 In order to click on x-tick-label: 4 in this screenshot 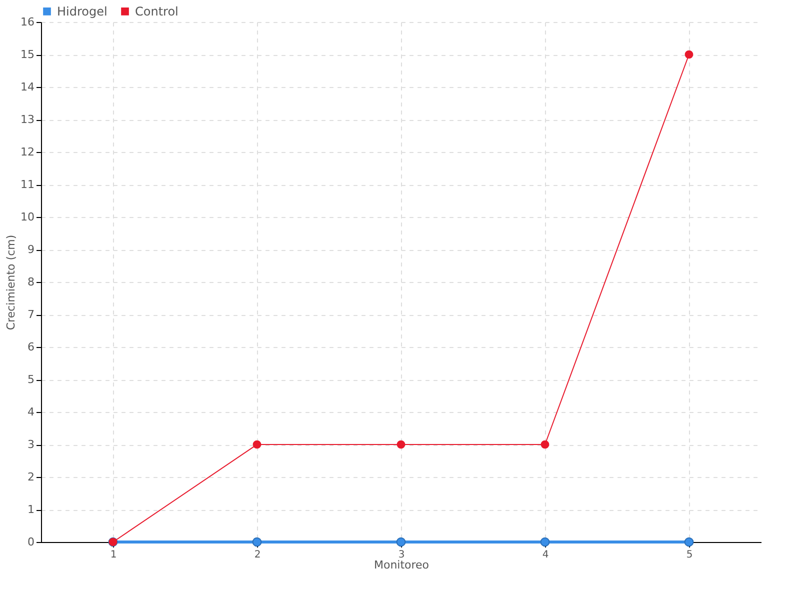, I will do `click(545, 555)`.